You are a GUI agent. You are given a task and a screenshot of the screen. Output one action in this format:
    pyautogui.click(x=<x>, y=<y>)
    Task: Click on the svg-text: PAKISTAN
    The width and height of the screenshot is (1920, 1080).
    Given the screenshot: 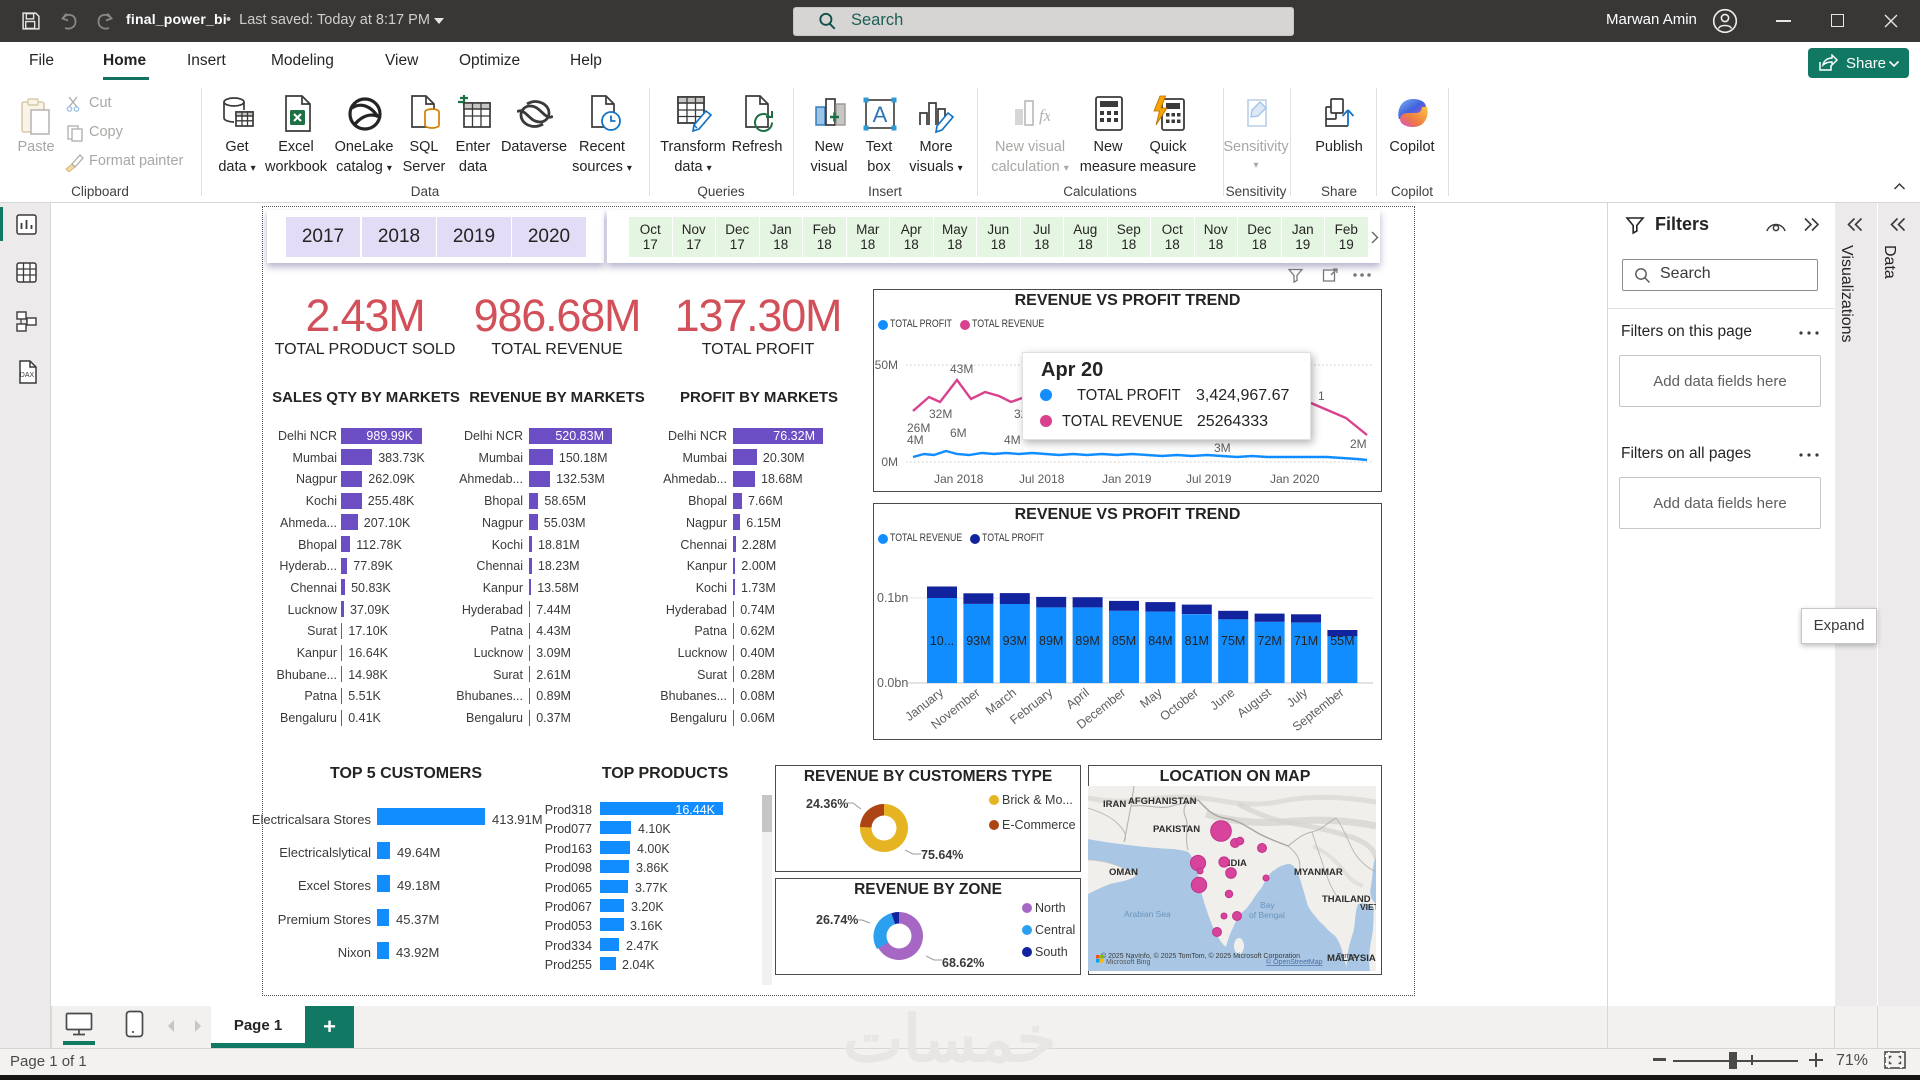 What is the action you would take?
    pyautogui.click(x=1176, y=829)
    